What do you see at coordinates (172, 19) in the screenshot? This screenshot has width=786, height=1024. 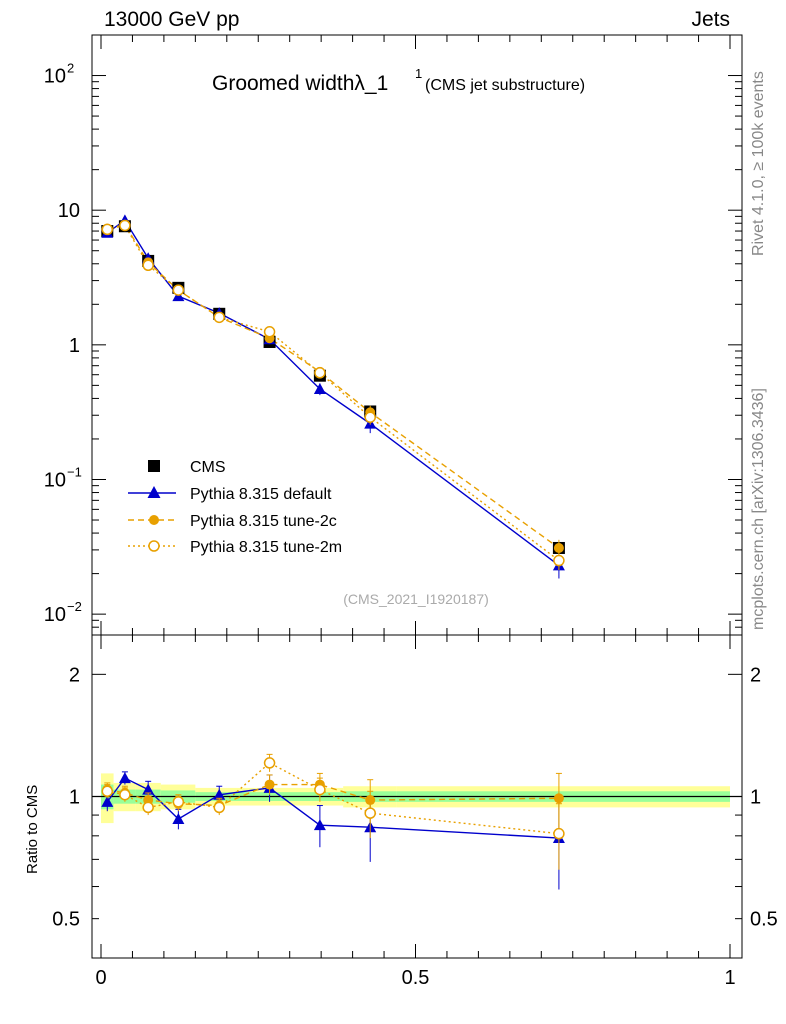 I see `energy-label: 13000 GeV pp` at bounding box center [172, 19].